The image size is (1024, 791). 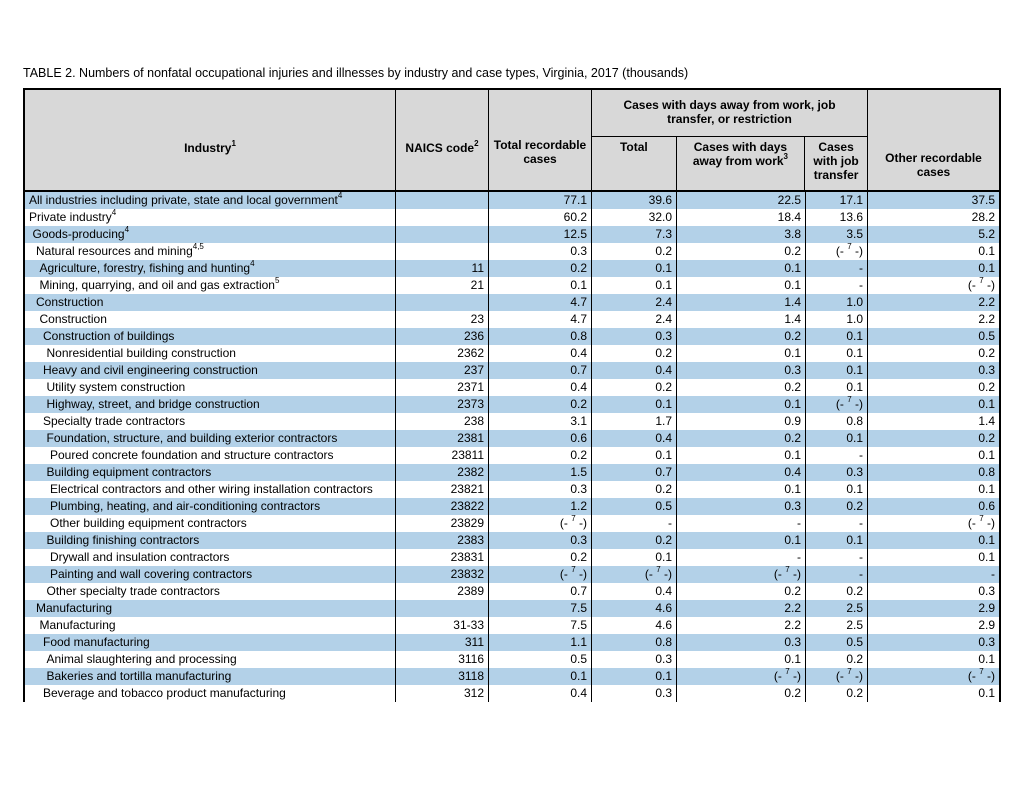 I want to click on industry-cell: Utility system construction, so click(x=210, y=387).